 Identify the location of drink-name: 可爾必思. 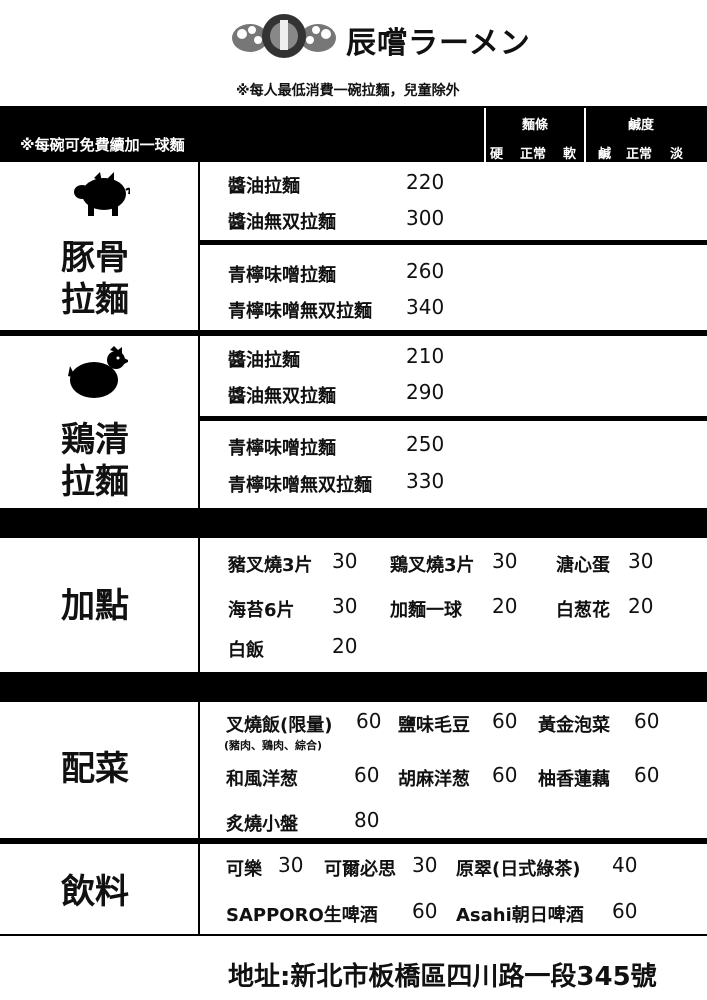
(360, 869).